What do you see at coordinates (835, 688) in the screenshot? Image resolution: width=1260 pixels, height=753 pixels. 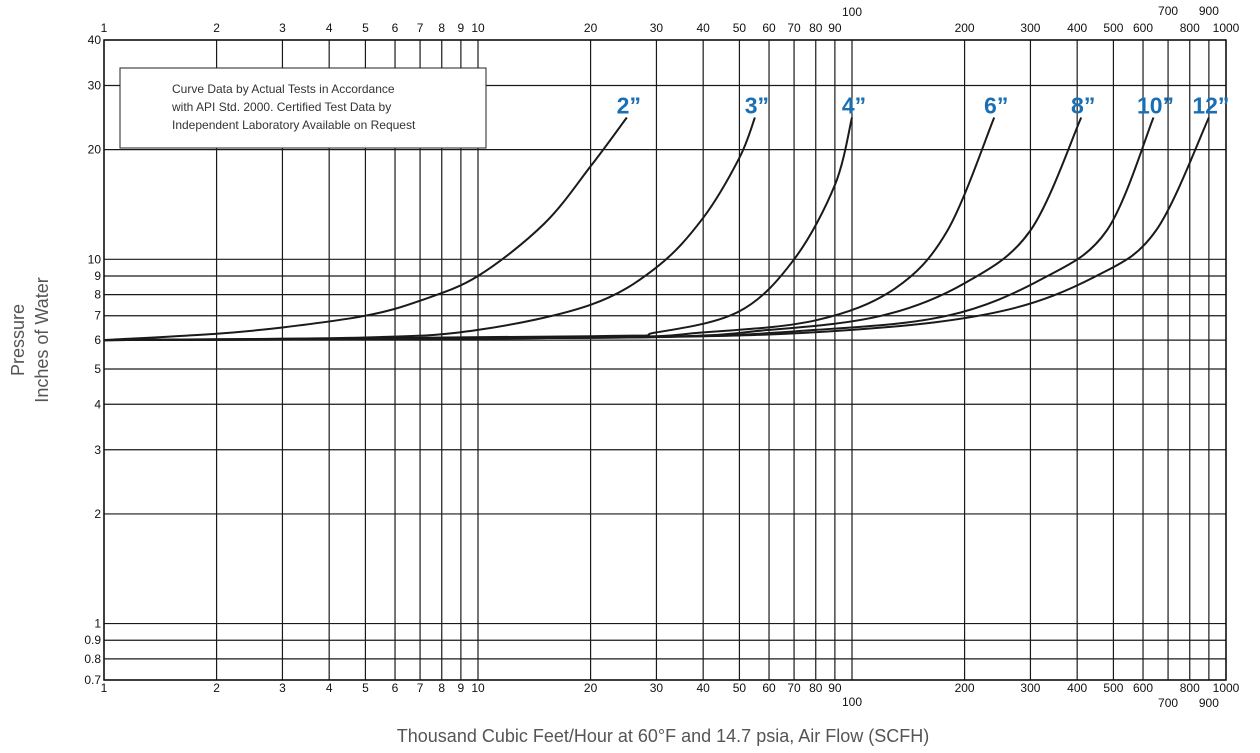 I see `x-tick-label-bottom-90: 90` at bounding box center [835, 688].